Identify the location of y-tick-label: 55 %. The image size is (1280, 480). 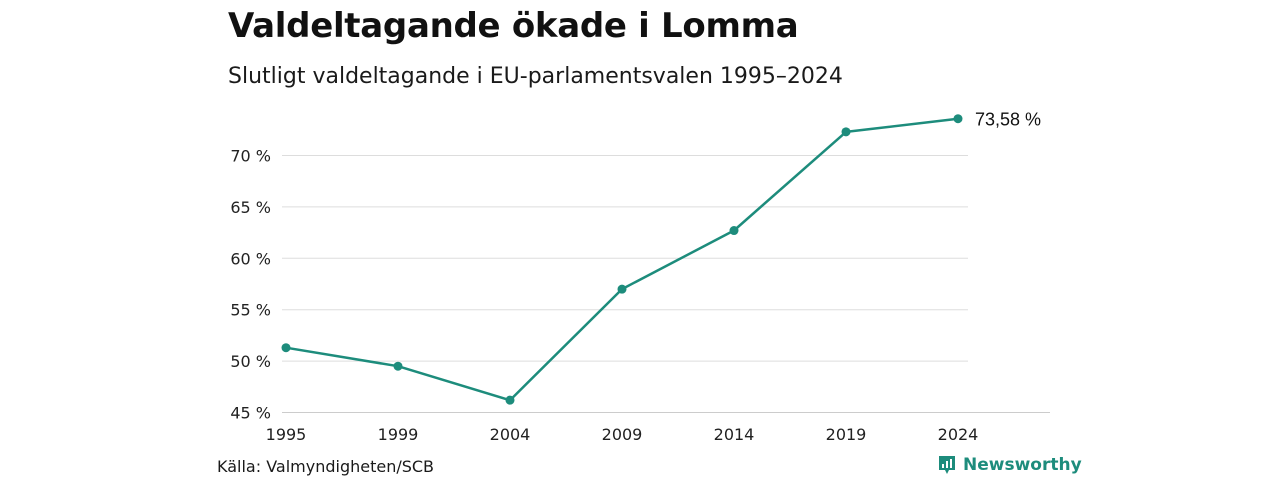
(250, 310).